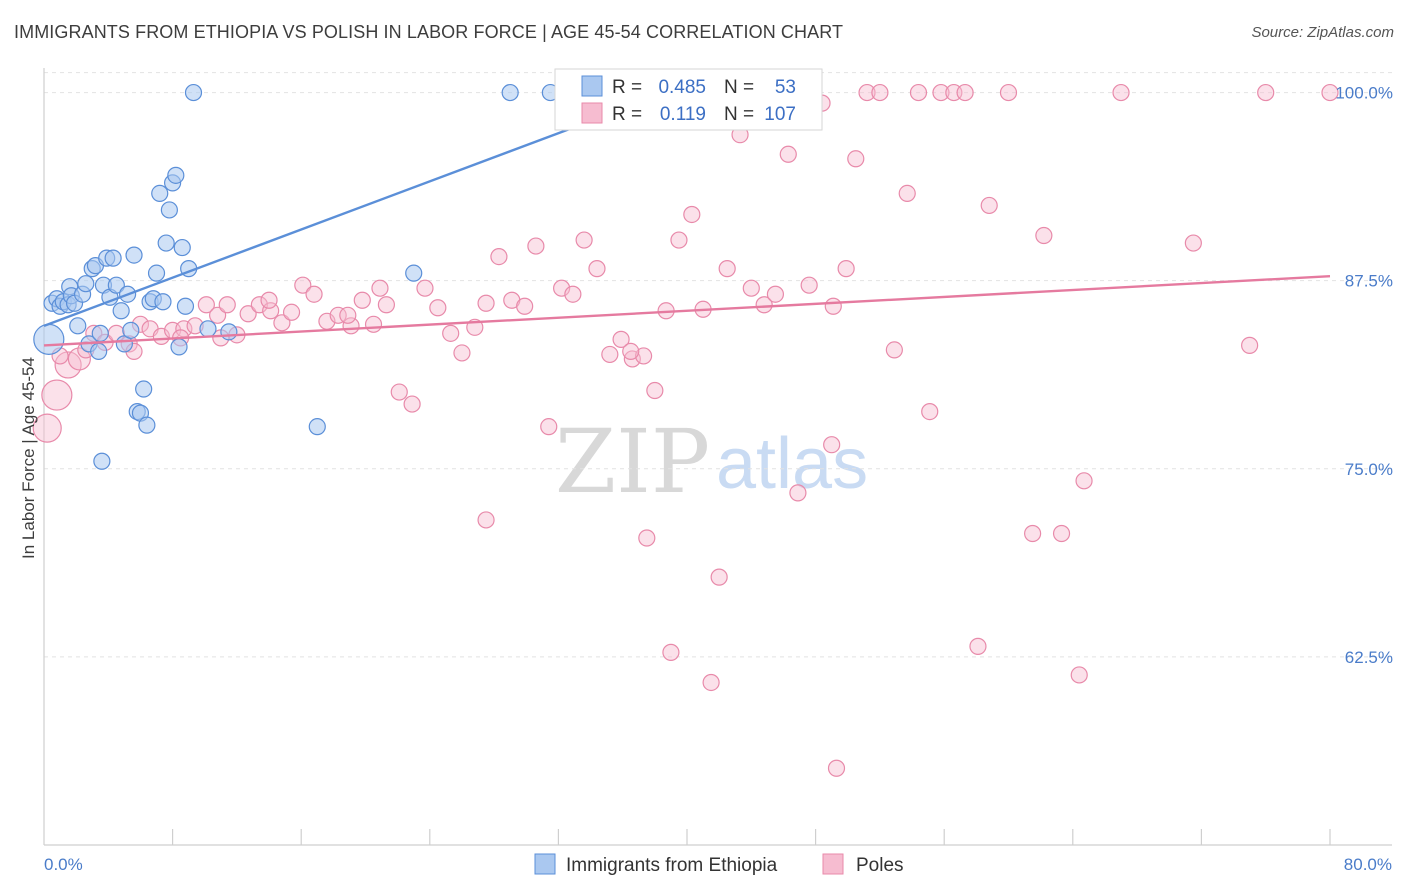 The height and width of the screenshot is (892, 1406). Describe the element at coordinates (592, 86) in the screenshot. I see `legend-swatch-ethiopia` at that location.